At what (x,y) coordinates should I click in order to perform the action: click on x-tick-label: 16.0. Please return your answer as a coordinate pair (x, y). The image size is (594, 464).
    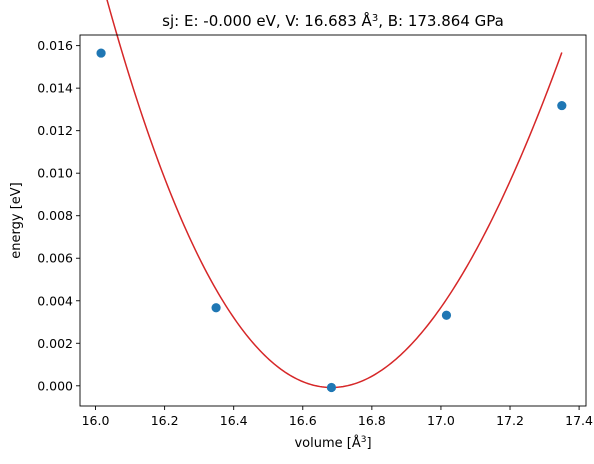
    Looking at the image, I should click on (96, 420).